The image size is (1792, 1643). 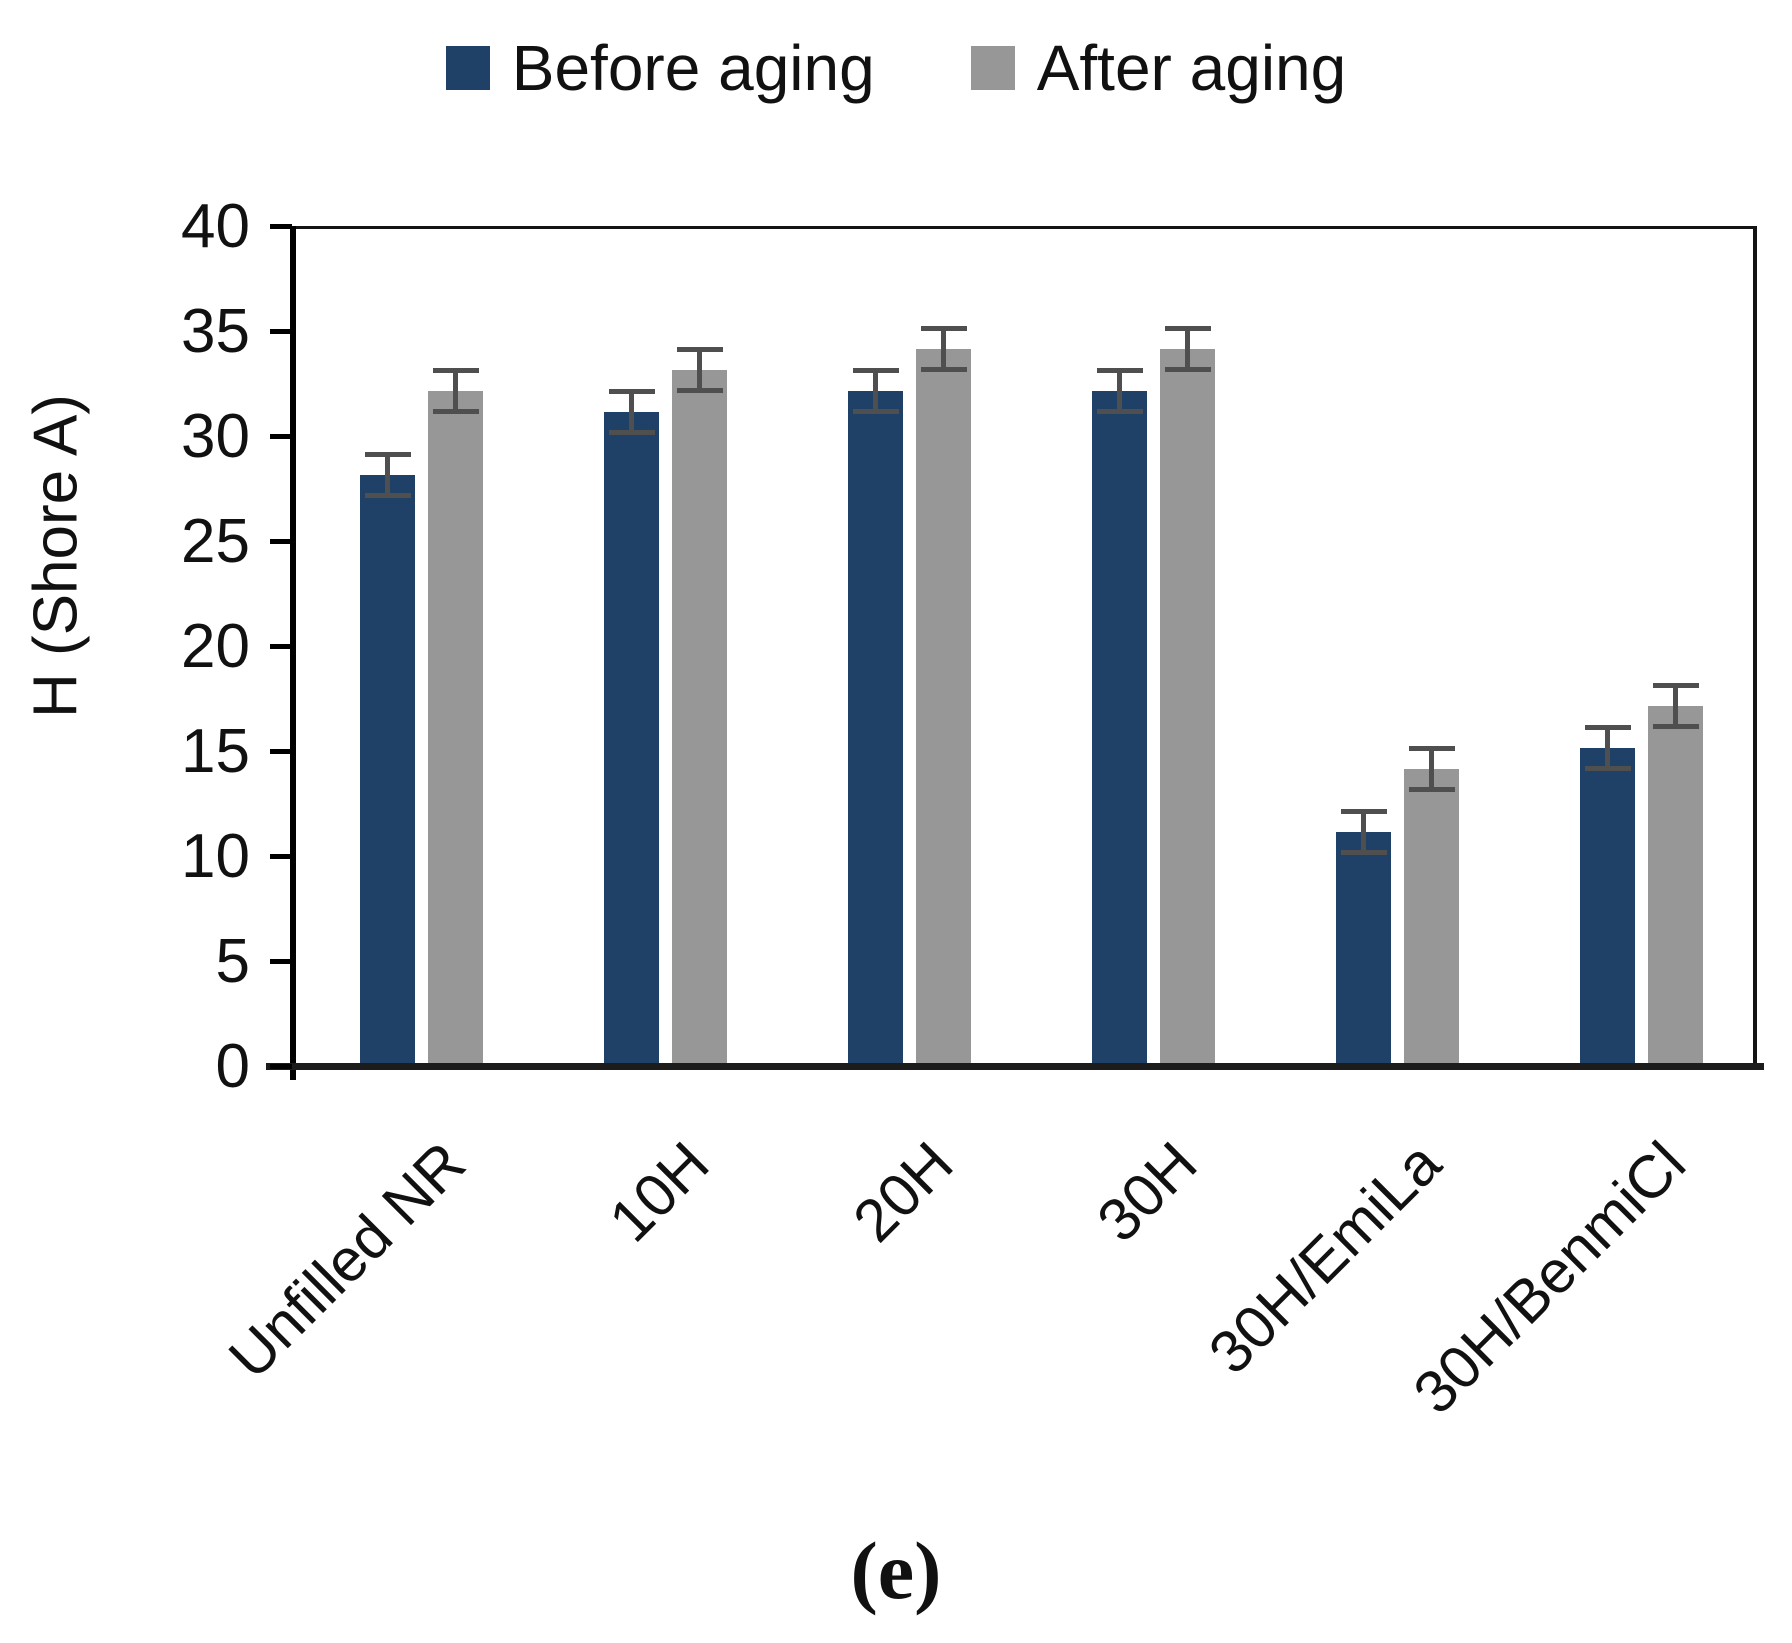 What do you see at coordinates (232, 961) in the screenshot?
I see `y-tick-label: 5` at bounding box center [232, 961].